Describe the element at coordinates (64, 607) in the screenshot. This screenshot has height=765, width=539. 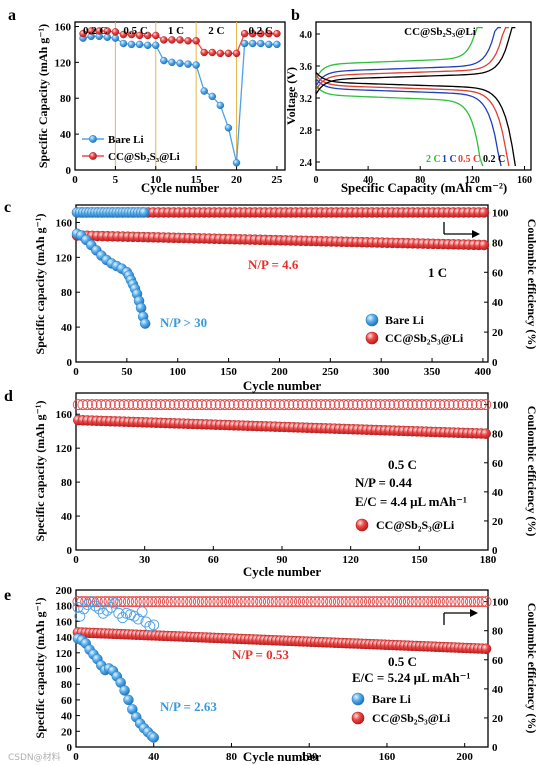
I see `y-tick-label: 180` at that location.